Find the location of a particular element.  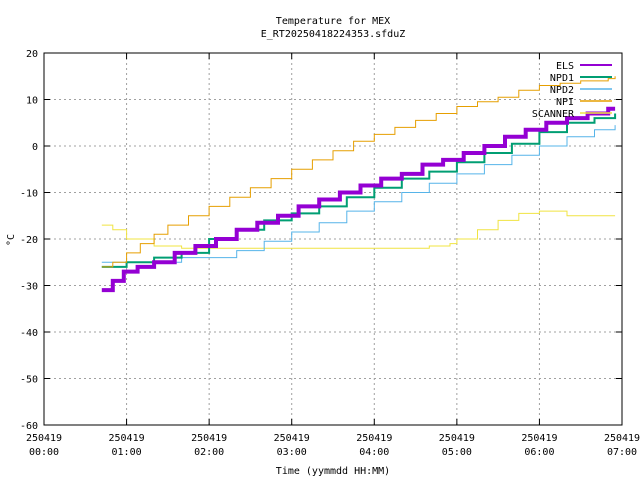

y-tick-label: 0 is located at coordinates (35, 147).